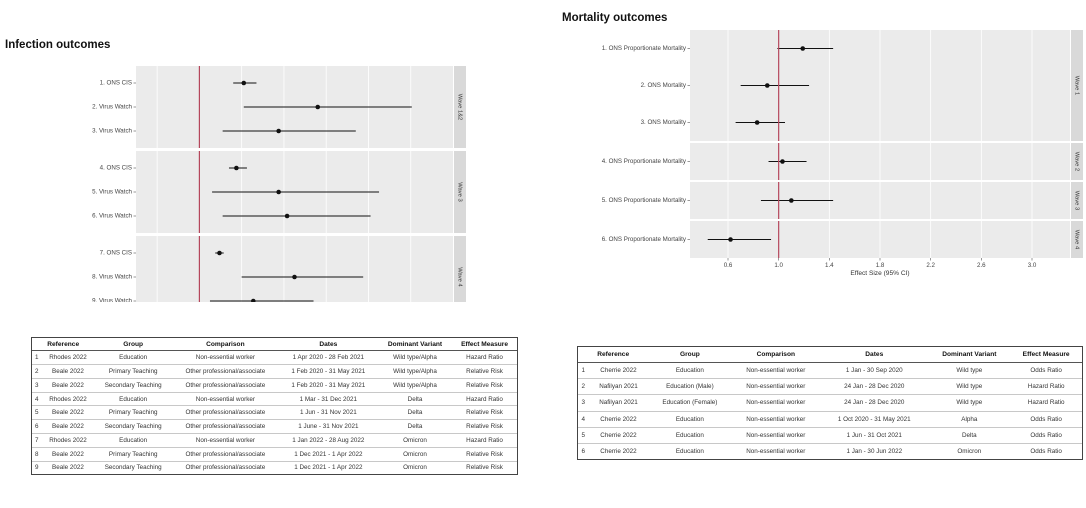 This screenshot has width=1086, height=508. What do you see at coordinates (969, 419) in the screenshot?
I see `table-cell: Alpha` at bounding box center [969, 419].